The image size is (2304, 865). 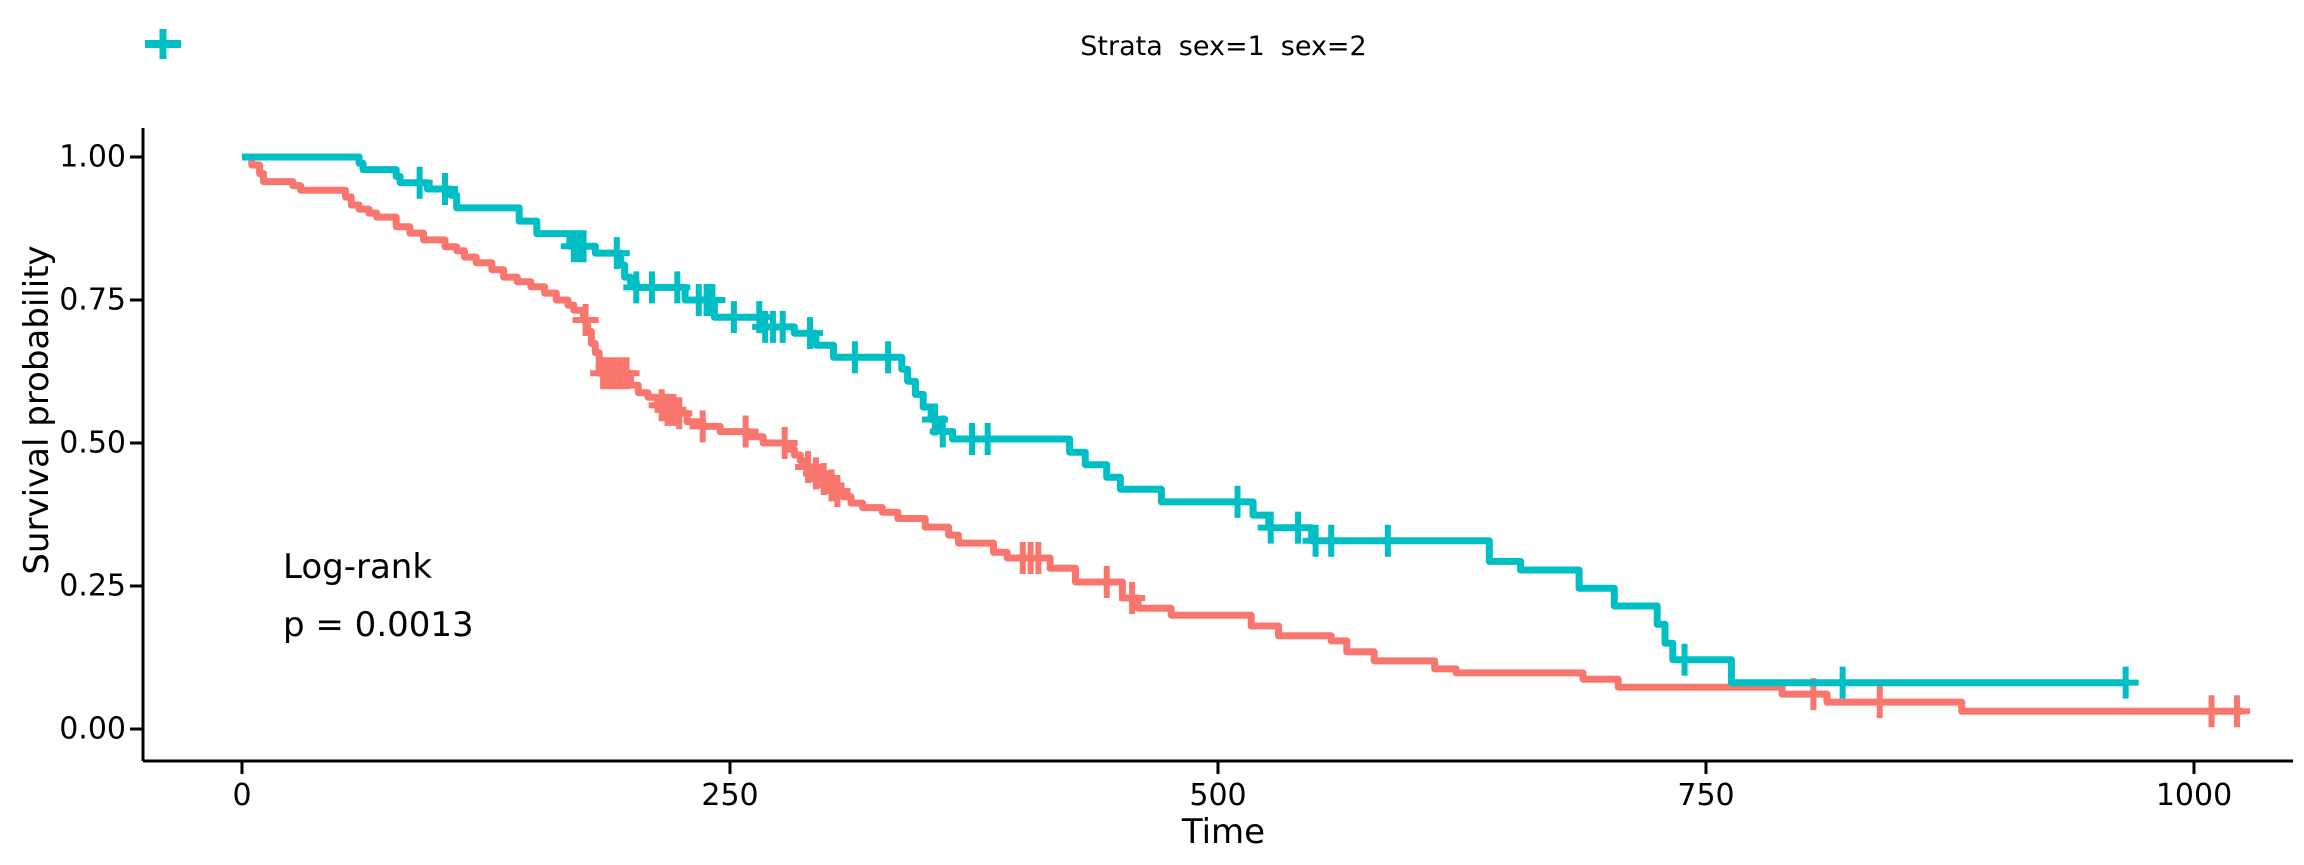 I want to click on y-tick-label-0.75: 0.75, so click(x=92, y=300).